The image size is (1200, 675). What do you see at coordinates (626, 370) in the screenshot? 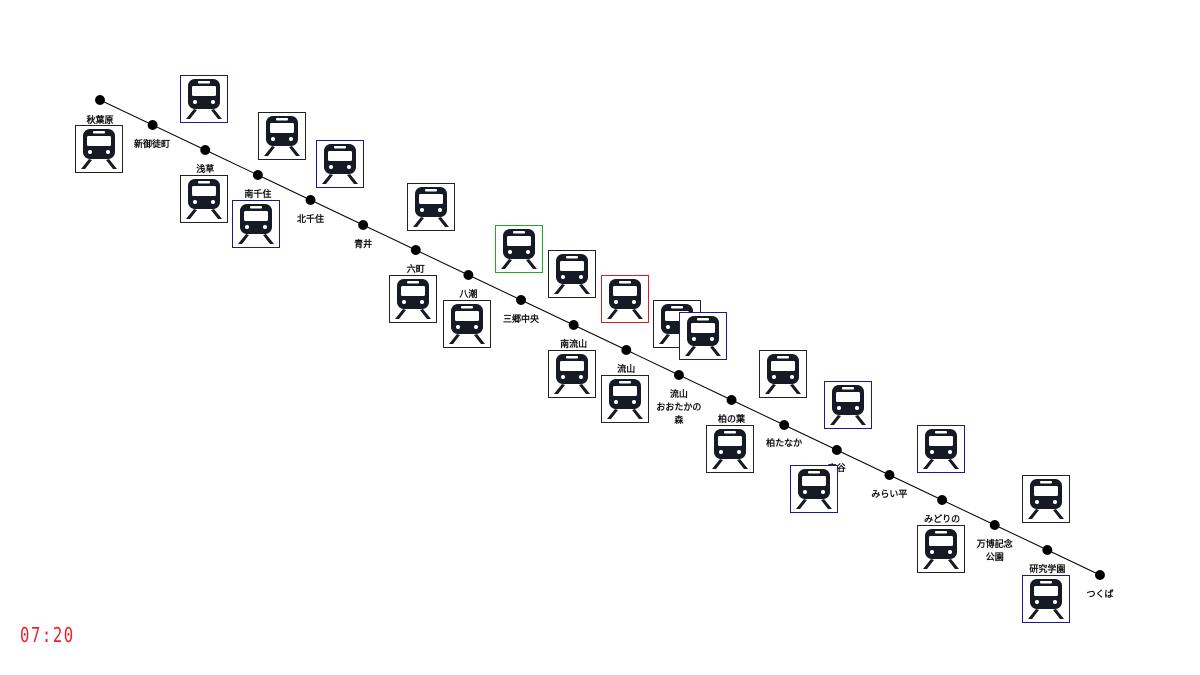
I see `station-label: 流山` at bounding box center [626, 370].